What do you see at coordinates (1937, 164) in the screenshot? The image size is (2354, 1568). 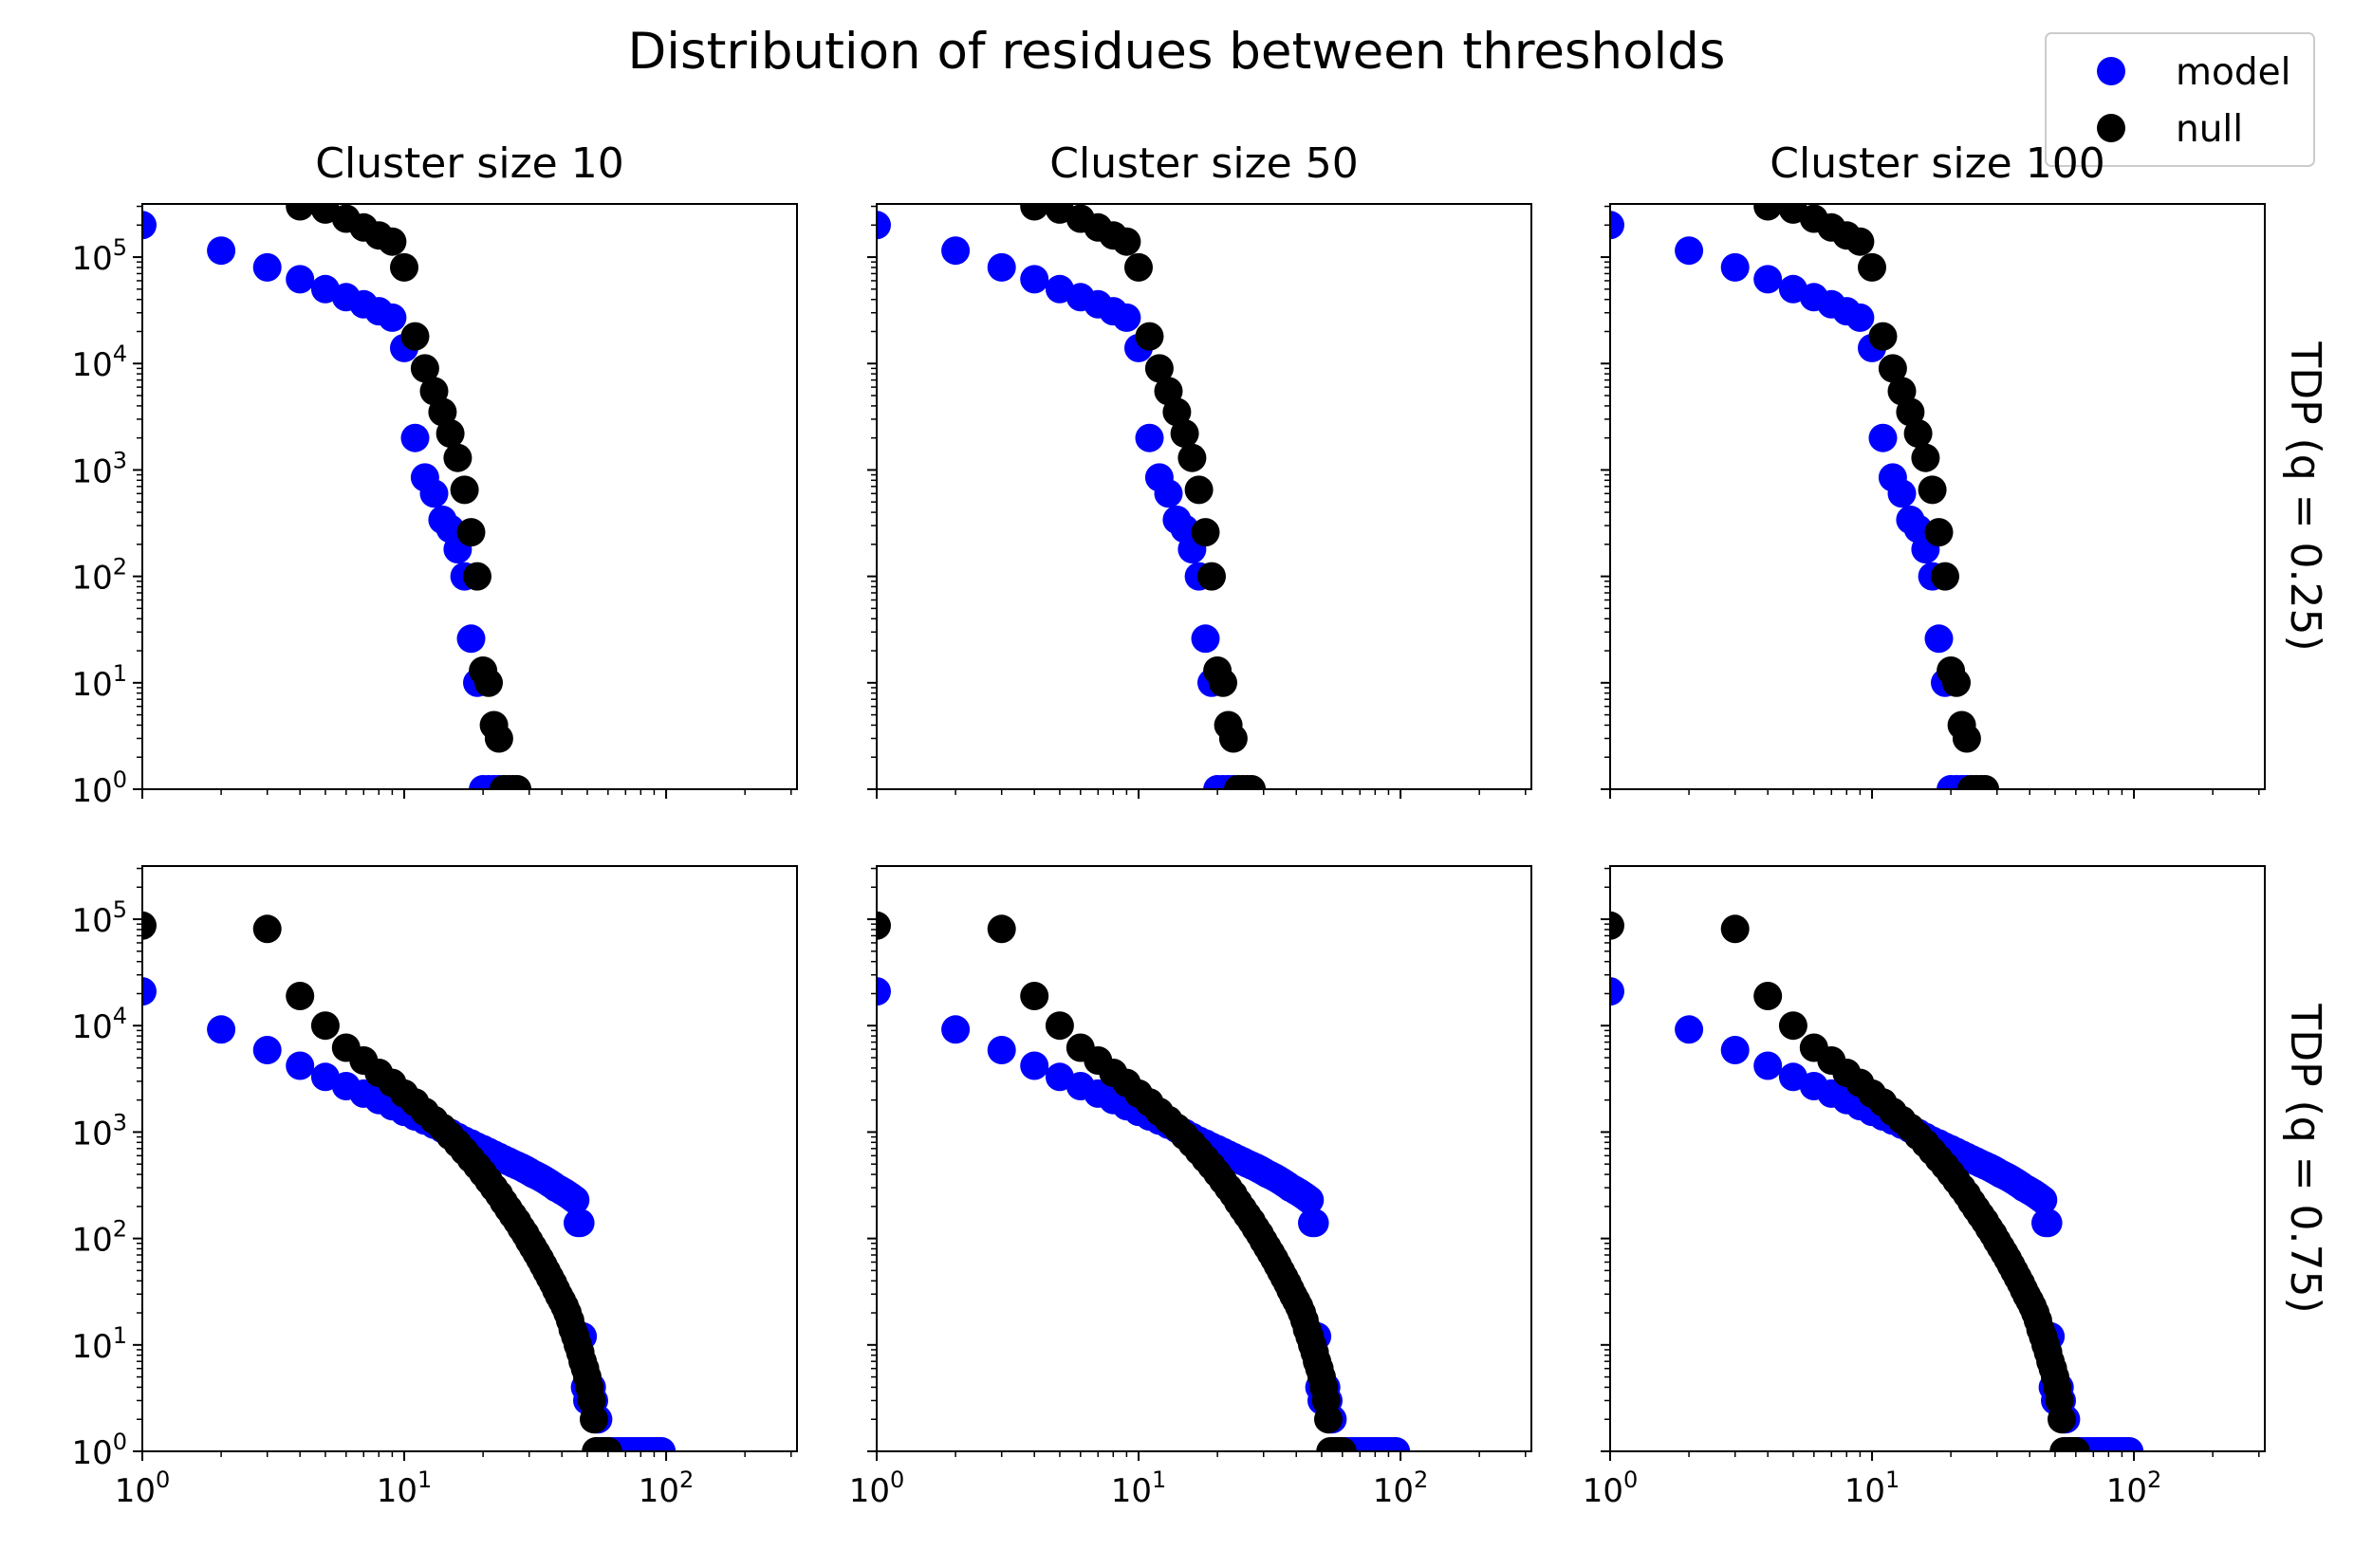 I see `column-title: Cluster size 100` at bounding box center [1937, 164].